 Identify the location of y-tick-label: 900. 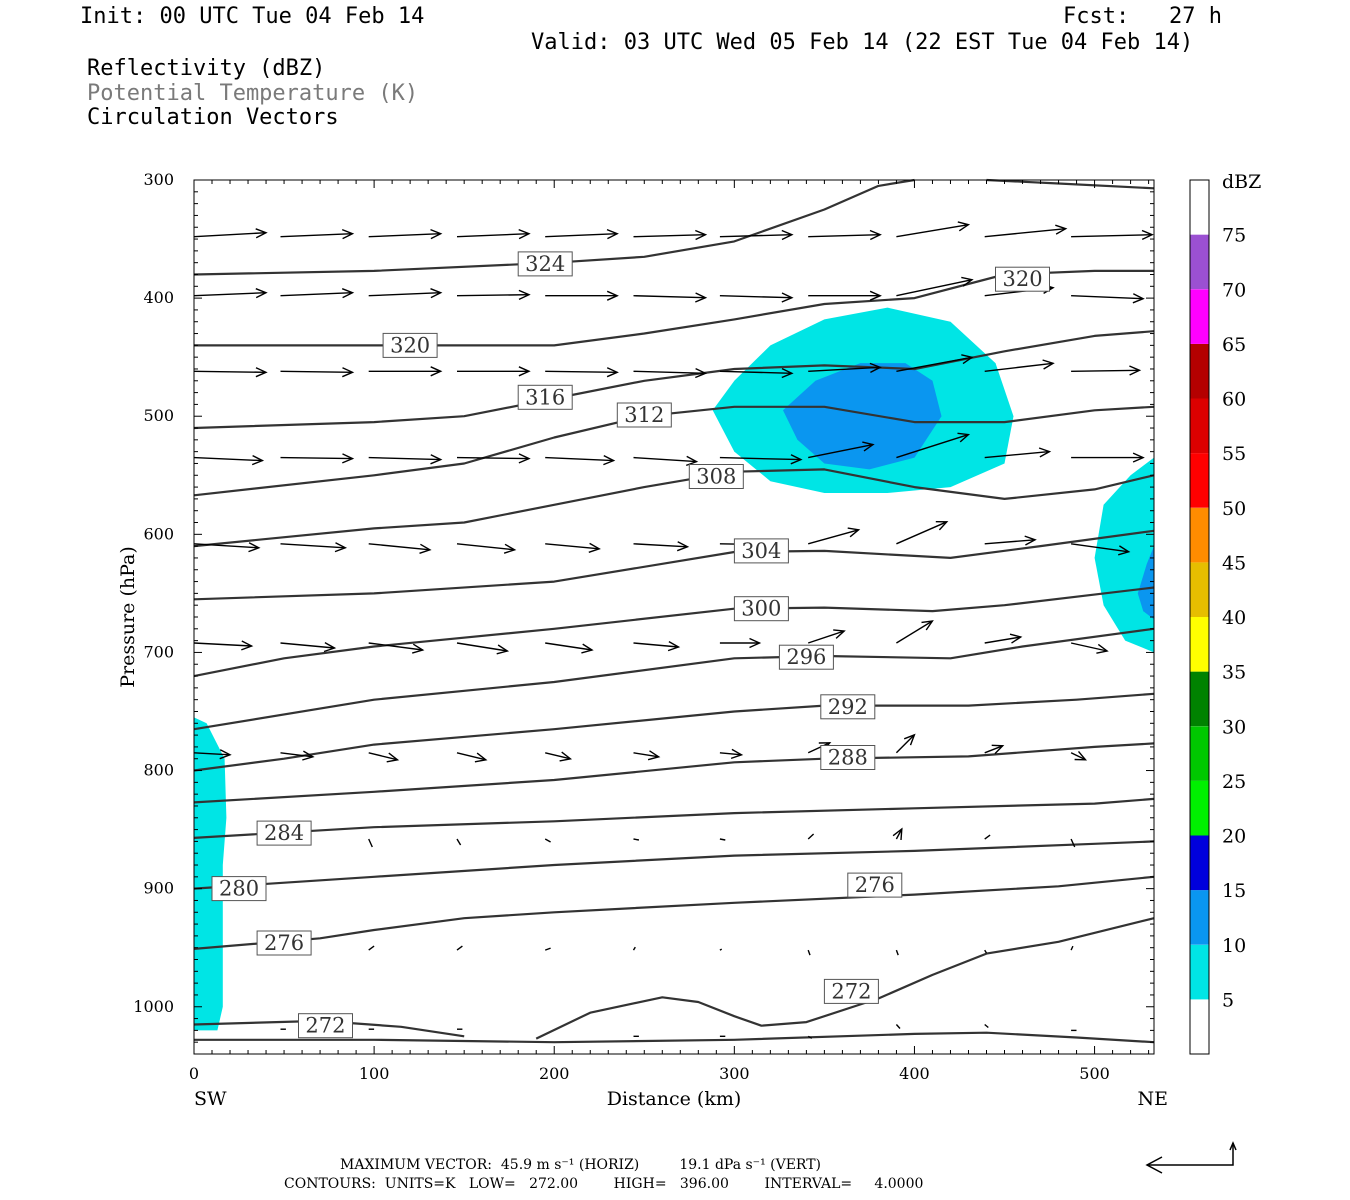
(158, 888).